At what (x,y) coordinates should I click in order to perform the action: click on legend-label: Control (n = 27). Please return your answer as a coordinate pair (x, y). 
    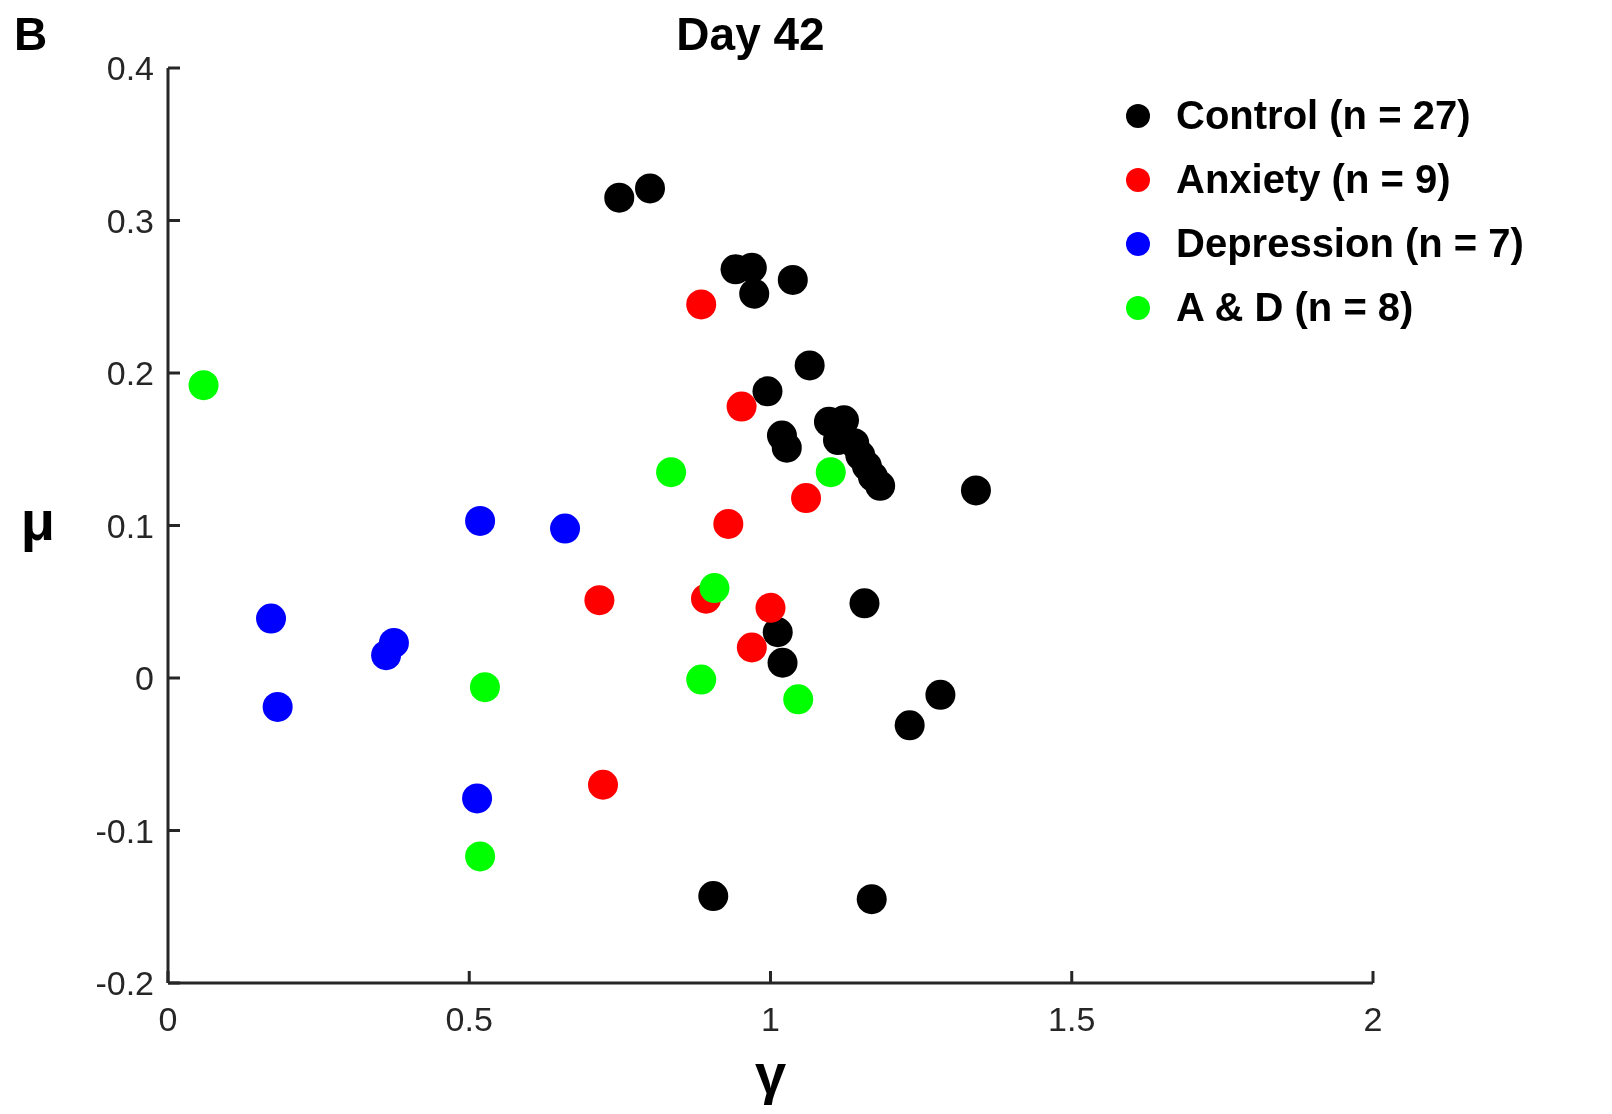
    Looking at the image, I should click on (1323, 115).